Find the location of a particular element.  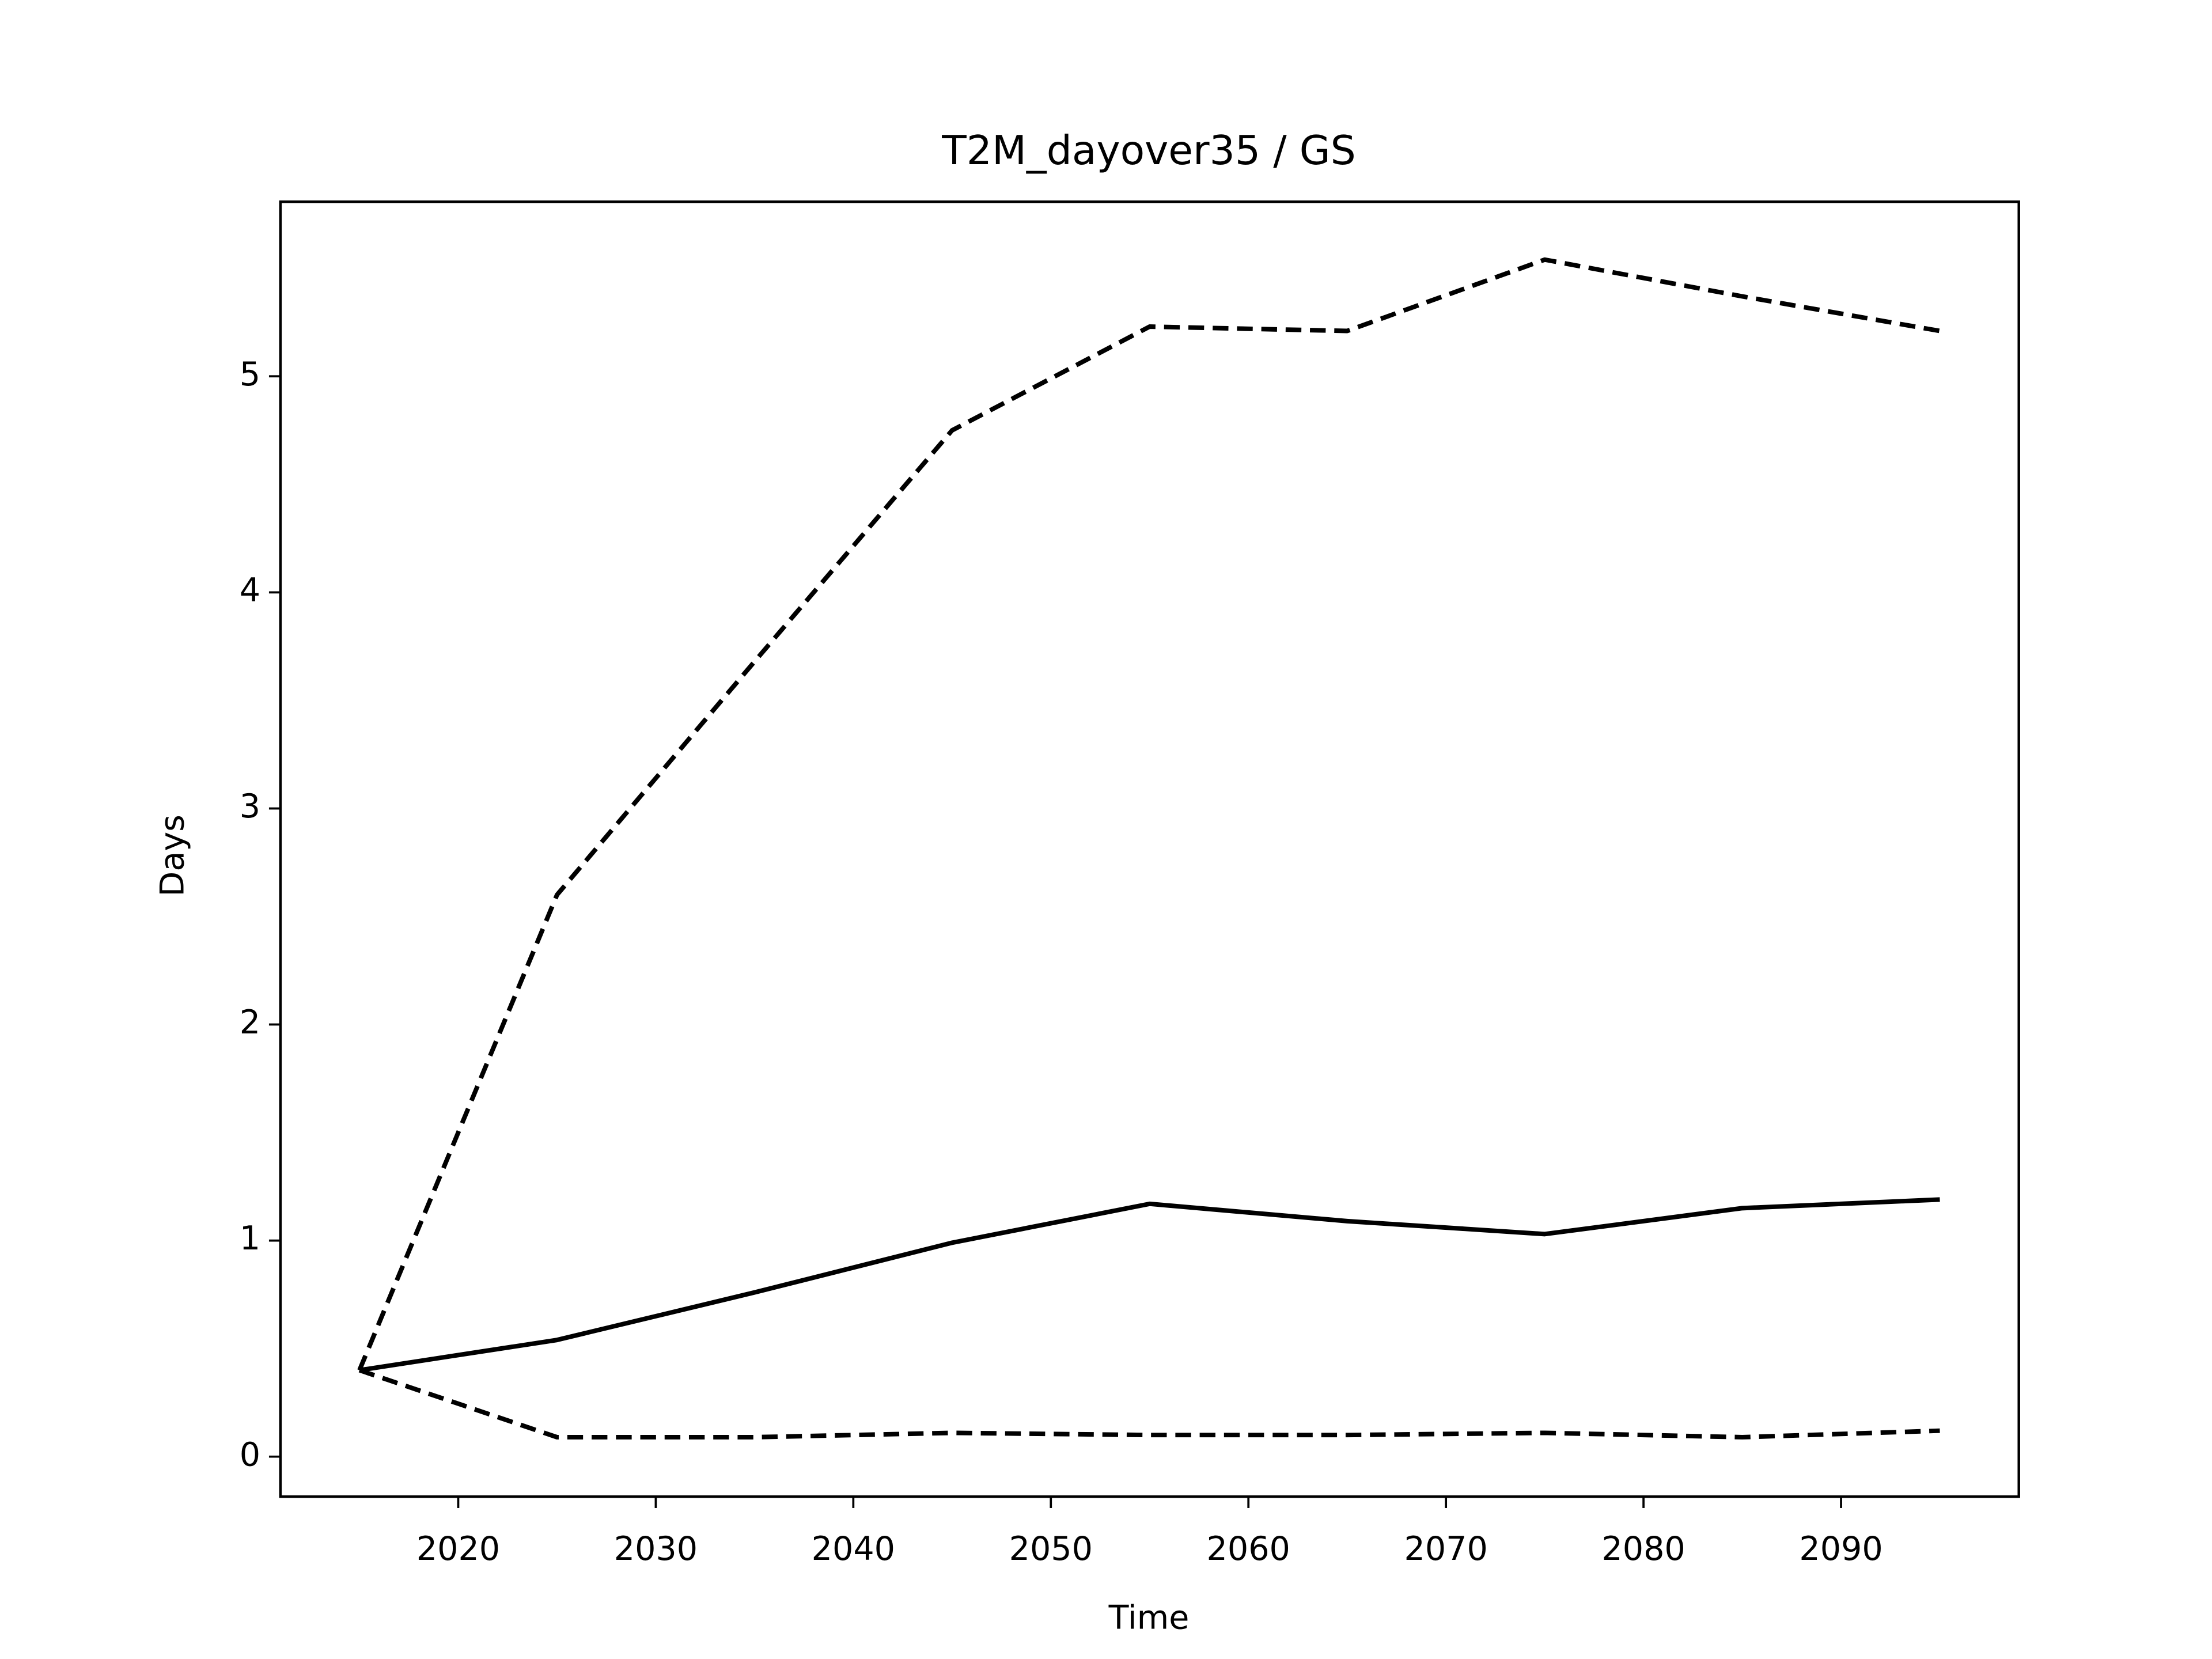

x-tick-label: 2020 is located at coordinates (458, 1549).